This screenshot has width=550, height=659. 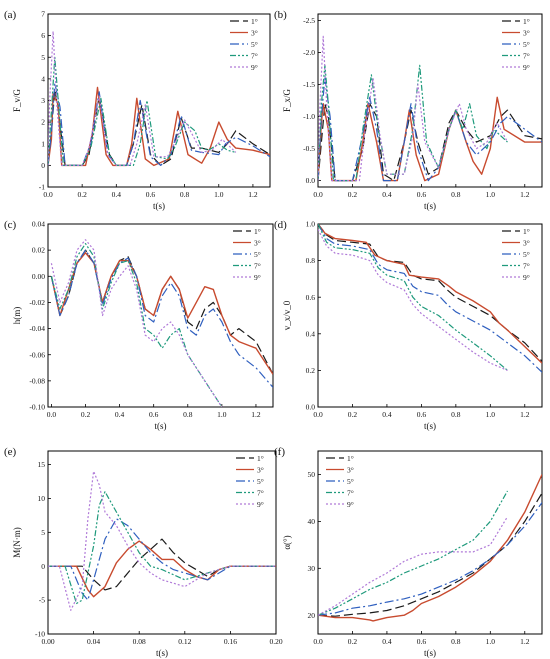 What do you see at coordinates (37, 380) in the screenshot?
I see `y-tick-label: -0.08` at bounding box center [37, 380].